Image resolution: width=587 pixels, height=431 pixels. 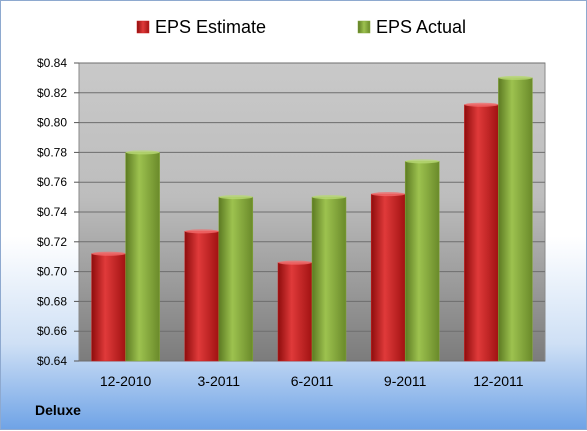 What do you see at coordinates (52, 272) in the screenshot?
I see `y-tick-label: $0.70` at bounding box center [52, 272].